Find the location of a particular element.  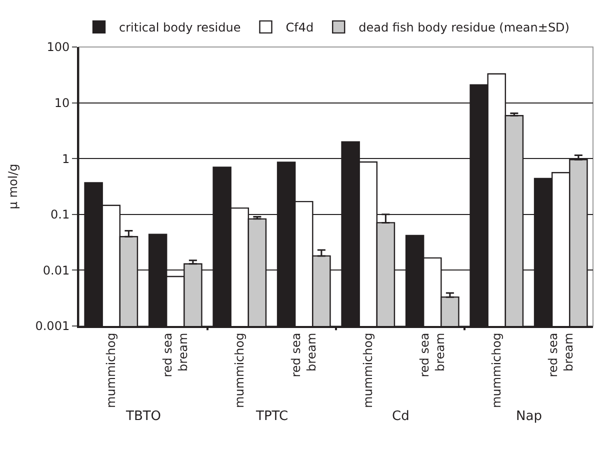

text: TPTC is located at coordinates (271, 416).